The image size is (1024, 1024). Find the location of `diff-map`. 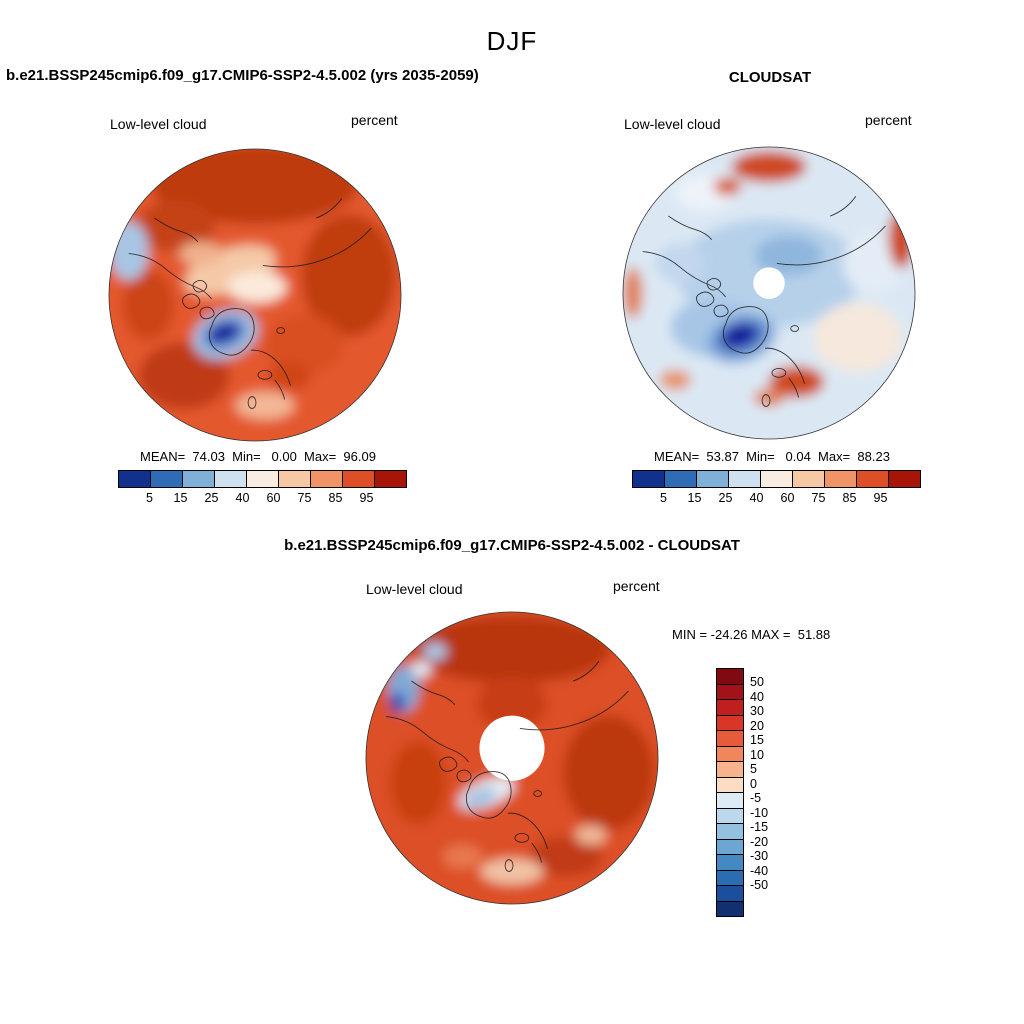

diff-map is located at coordinates (512, 758).